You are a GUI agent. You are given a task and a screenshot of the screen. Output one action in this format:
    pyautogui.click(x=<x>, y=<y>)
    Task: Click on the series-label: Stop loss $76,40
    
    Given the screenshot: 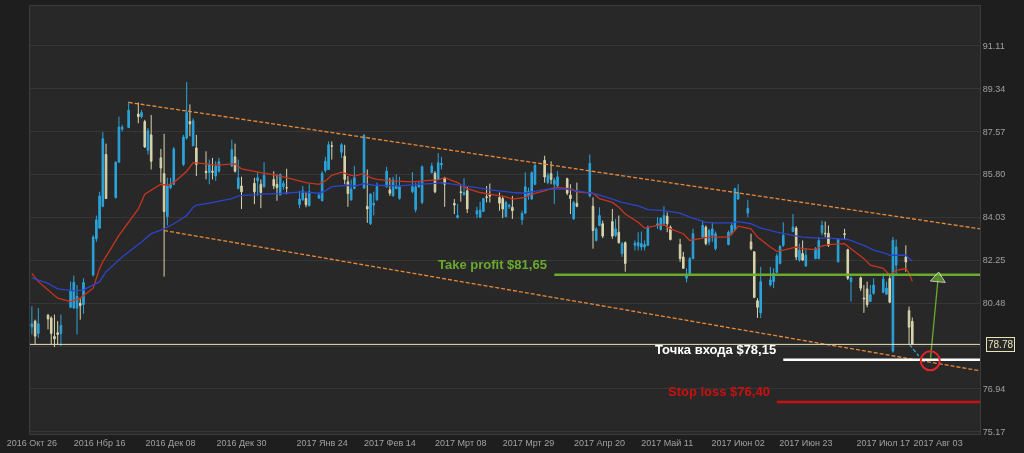 What is the action you would take?
    pyautogui.click(x=719, y=391)
    